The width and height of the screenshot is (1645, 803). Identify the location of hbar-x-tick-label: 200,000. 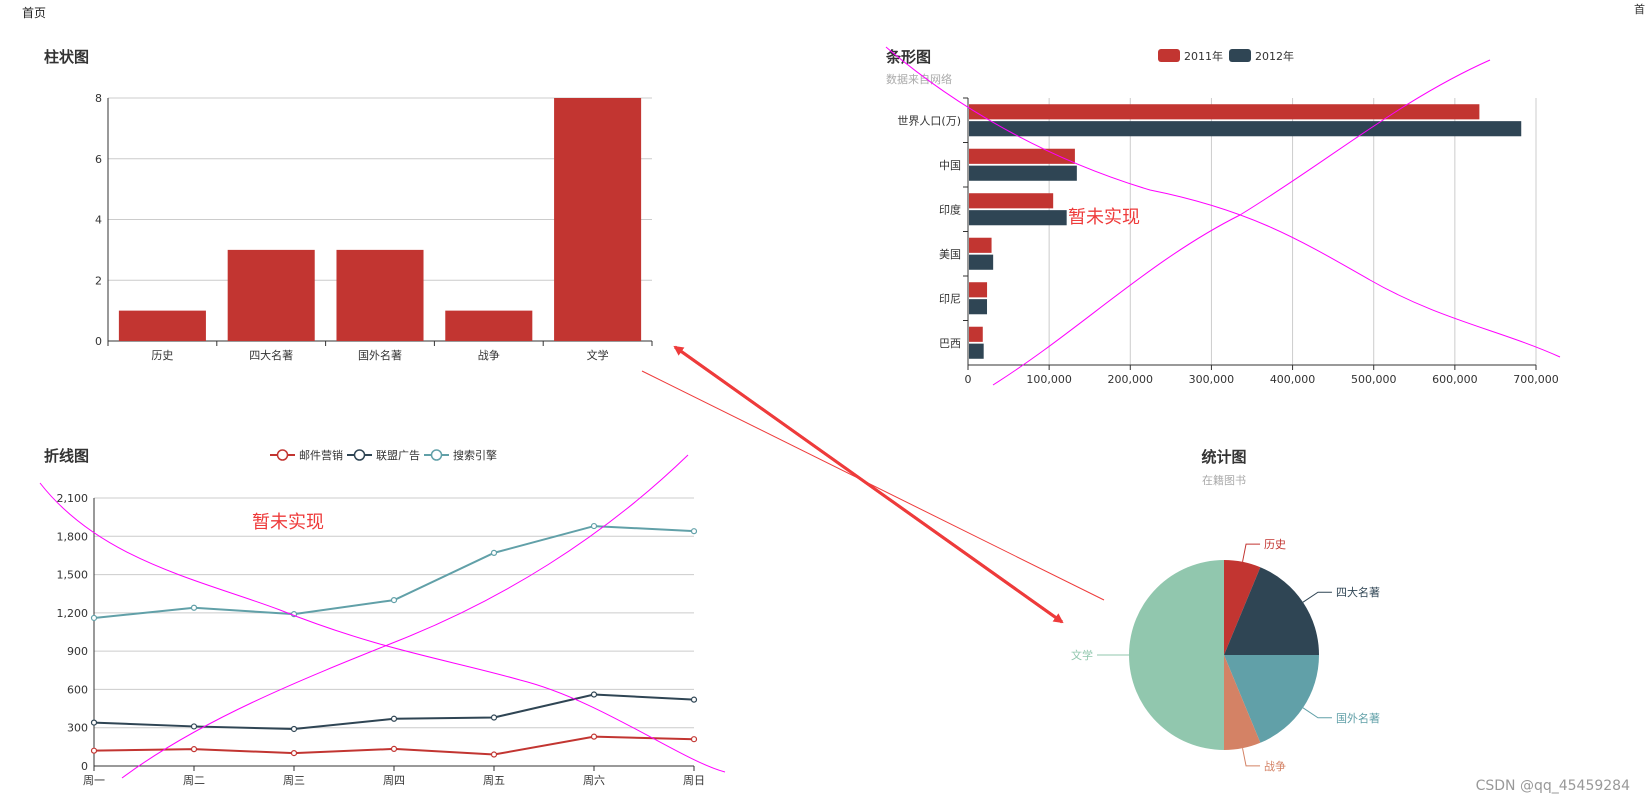
(1131, 379).